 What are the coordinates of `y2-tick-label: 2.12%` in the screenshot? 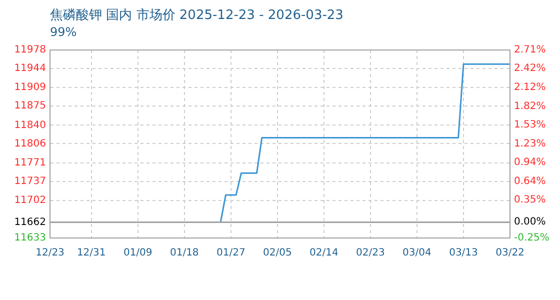 It's located at (530, 88).